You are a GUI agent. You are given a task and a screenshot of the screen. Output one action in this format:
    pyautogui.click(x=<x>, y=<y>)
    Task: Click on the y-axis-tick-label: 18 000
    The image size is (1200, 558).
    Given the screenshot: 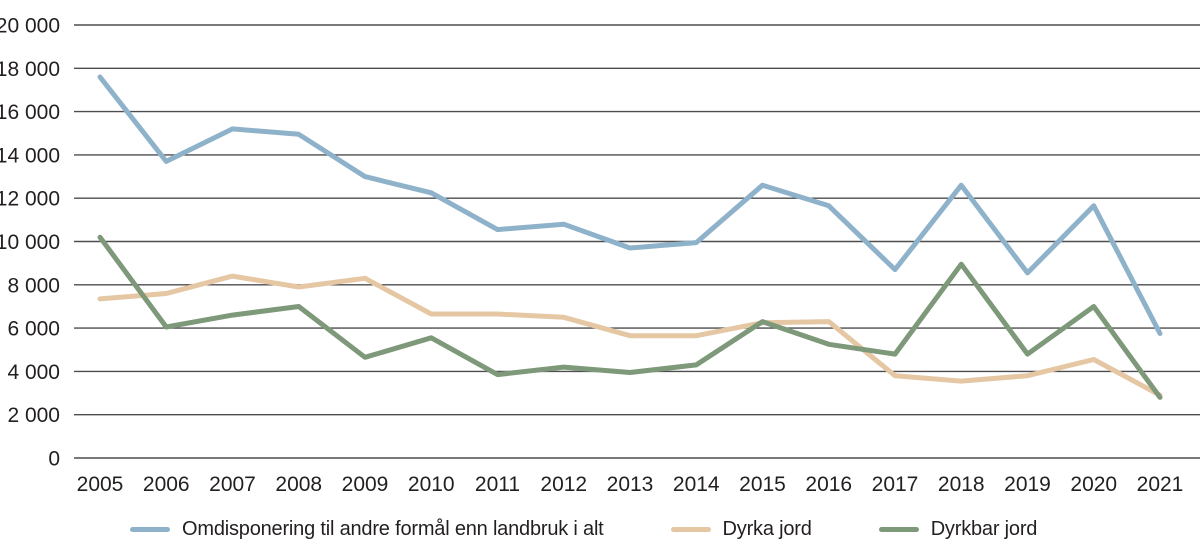 What is the action you would take?
    pyautogui.click(x=30, y=69)
    